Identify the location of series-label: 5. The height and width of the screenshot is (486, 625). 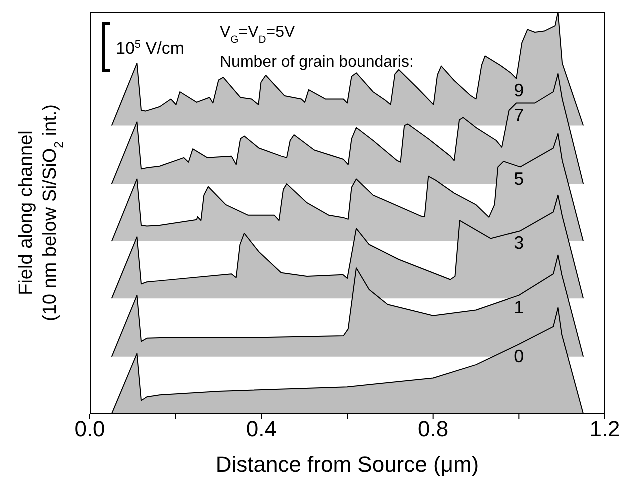
(519, 179).